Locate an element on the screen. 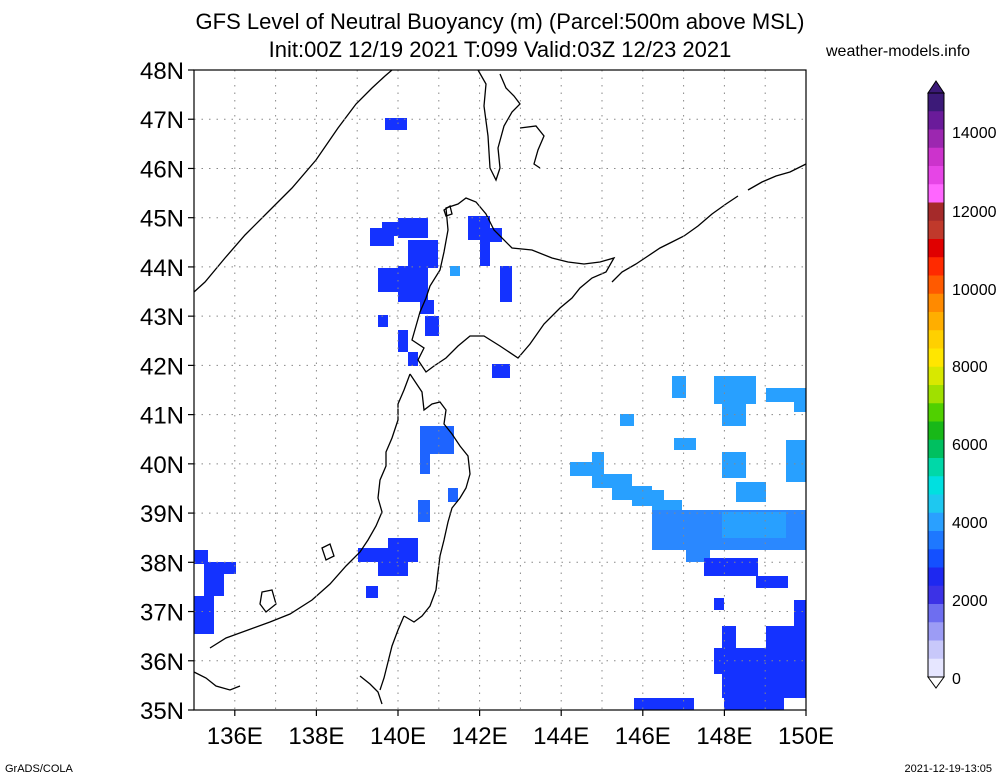  lon-tick-label: 150E is located at coordinates (806, 736).